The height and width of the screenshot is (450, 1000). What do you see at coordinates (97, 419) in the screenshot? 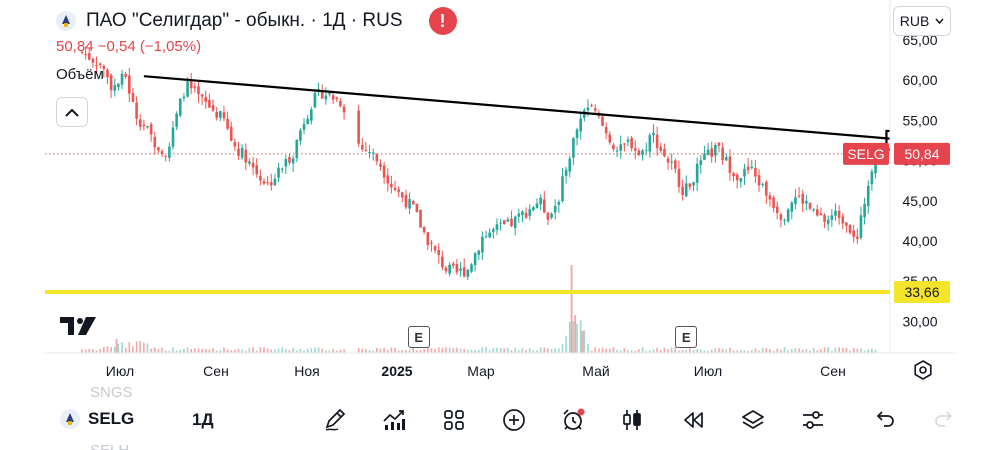
I see `symbol-switcher: SELG` at bounding box center [97, 419].